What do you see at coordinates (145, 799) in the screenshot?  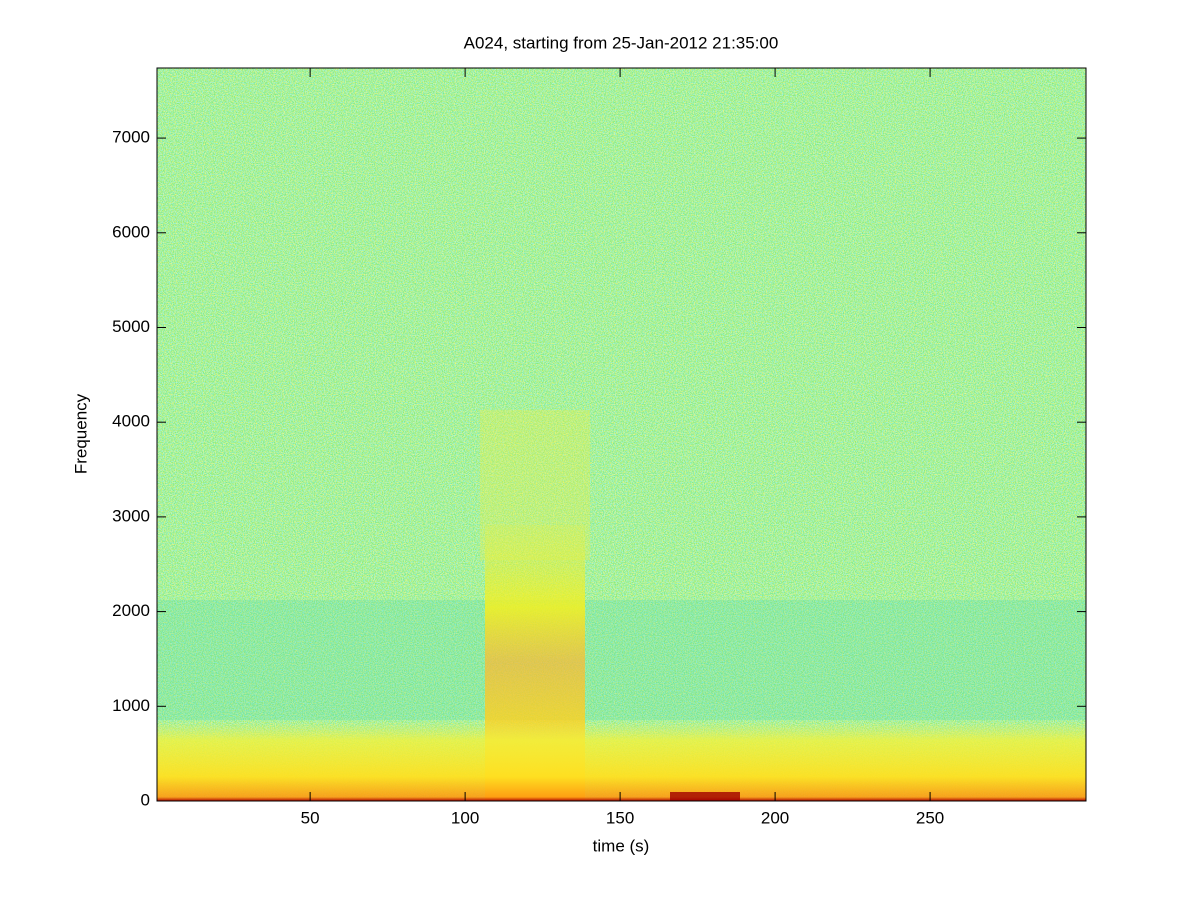 I see `y-tick-label: 0` at bounding box center [145, 799].